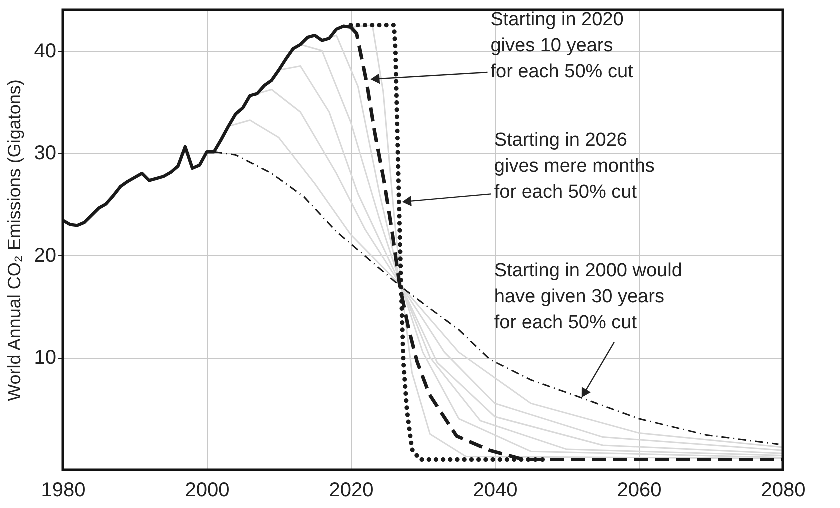 Image resolution: width=840 pixels, height=508 pixels. I want to click on x-tick-label: 2060, so click(639, 491).